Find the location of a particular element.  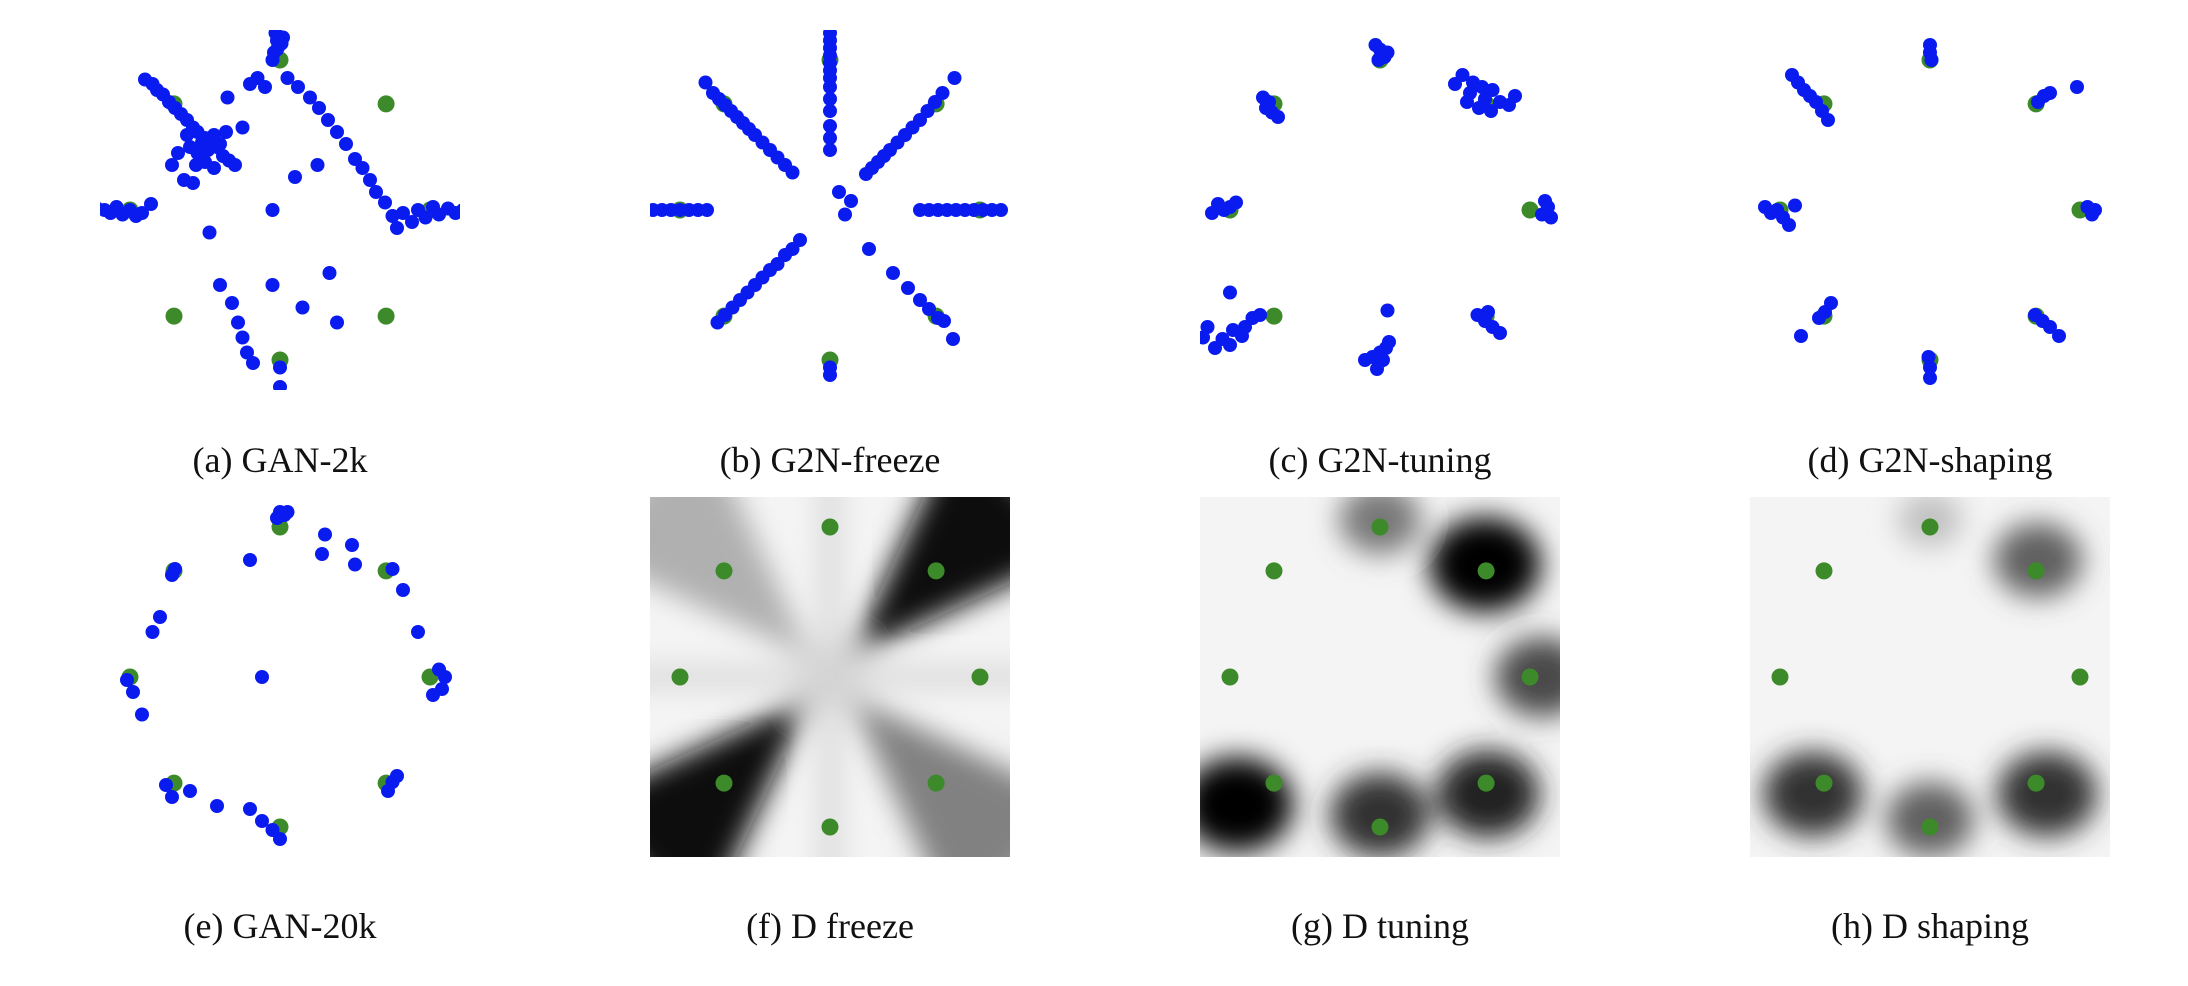

scatter-g2n-freeze is located at coordinates (830, 210).